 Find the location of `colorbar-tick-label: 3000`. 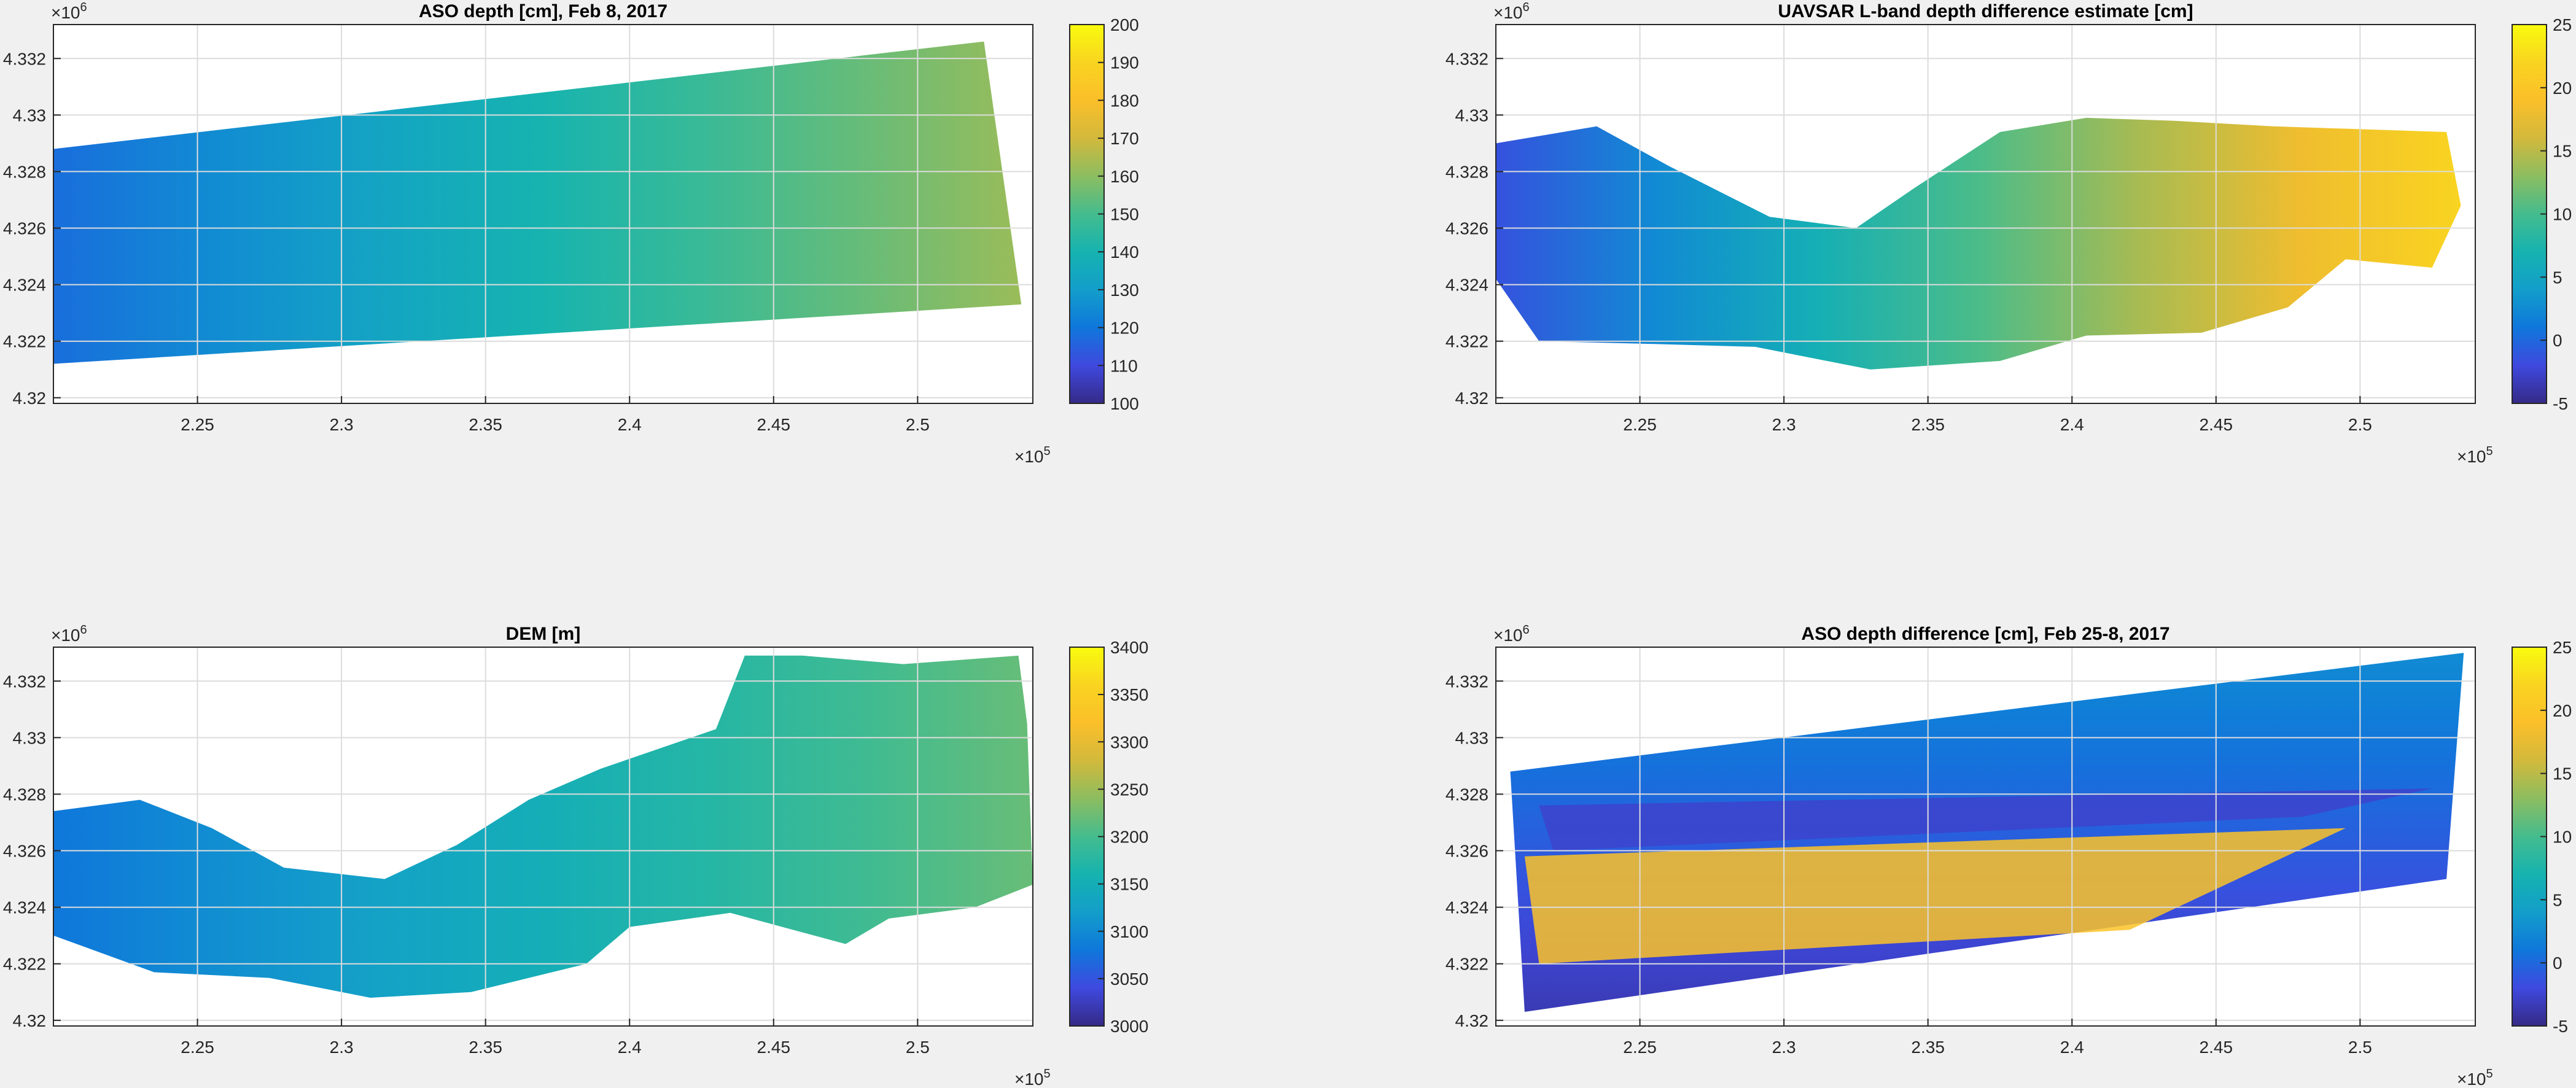

colorbar-tick-label: 3000 is located at coordinates (1129, 1026).